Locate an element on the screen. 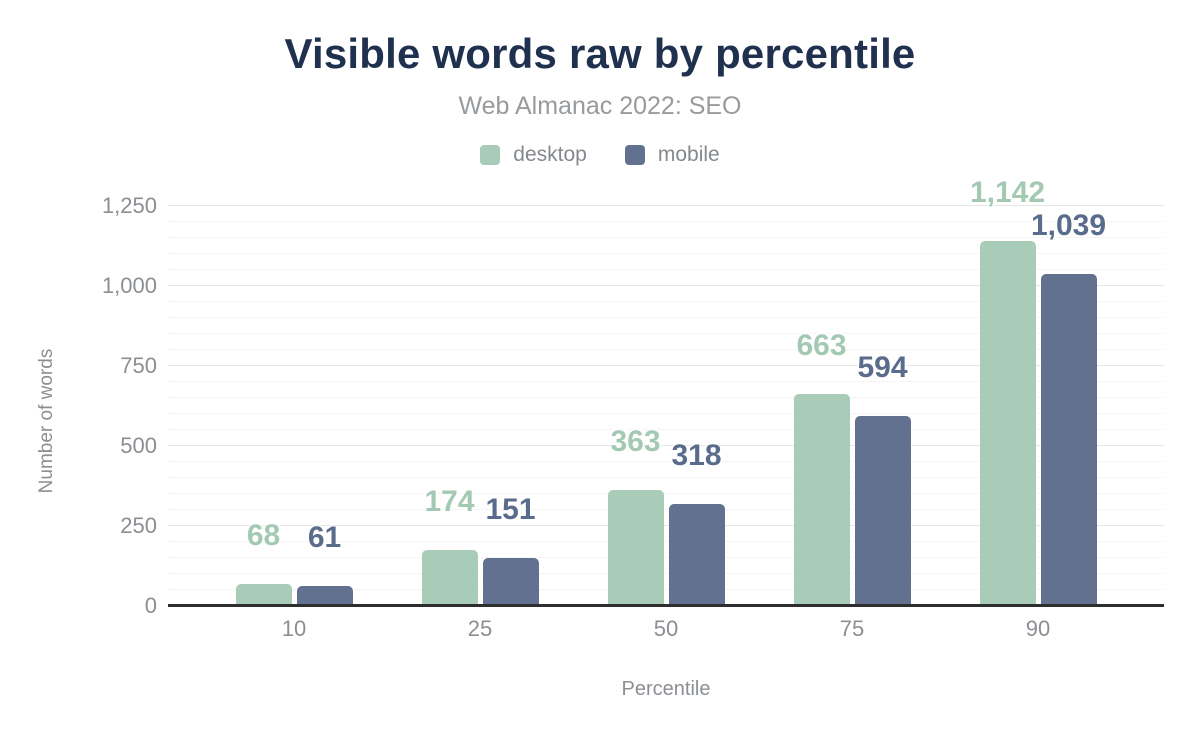 Image resolution: width=1200 pixels, height=742 pixels. desktop-swatch-icon is located at coordinates (490, 155).